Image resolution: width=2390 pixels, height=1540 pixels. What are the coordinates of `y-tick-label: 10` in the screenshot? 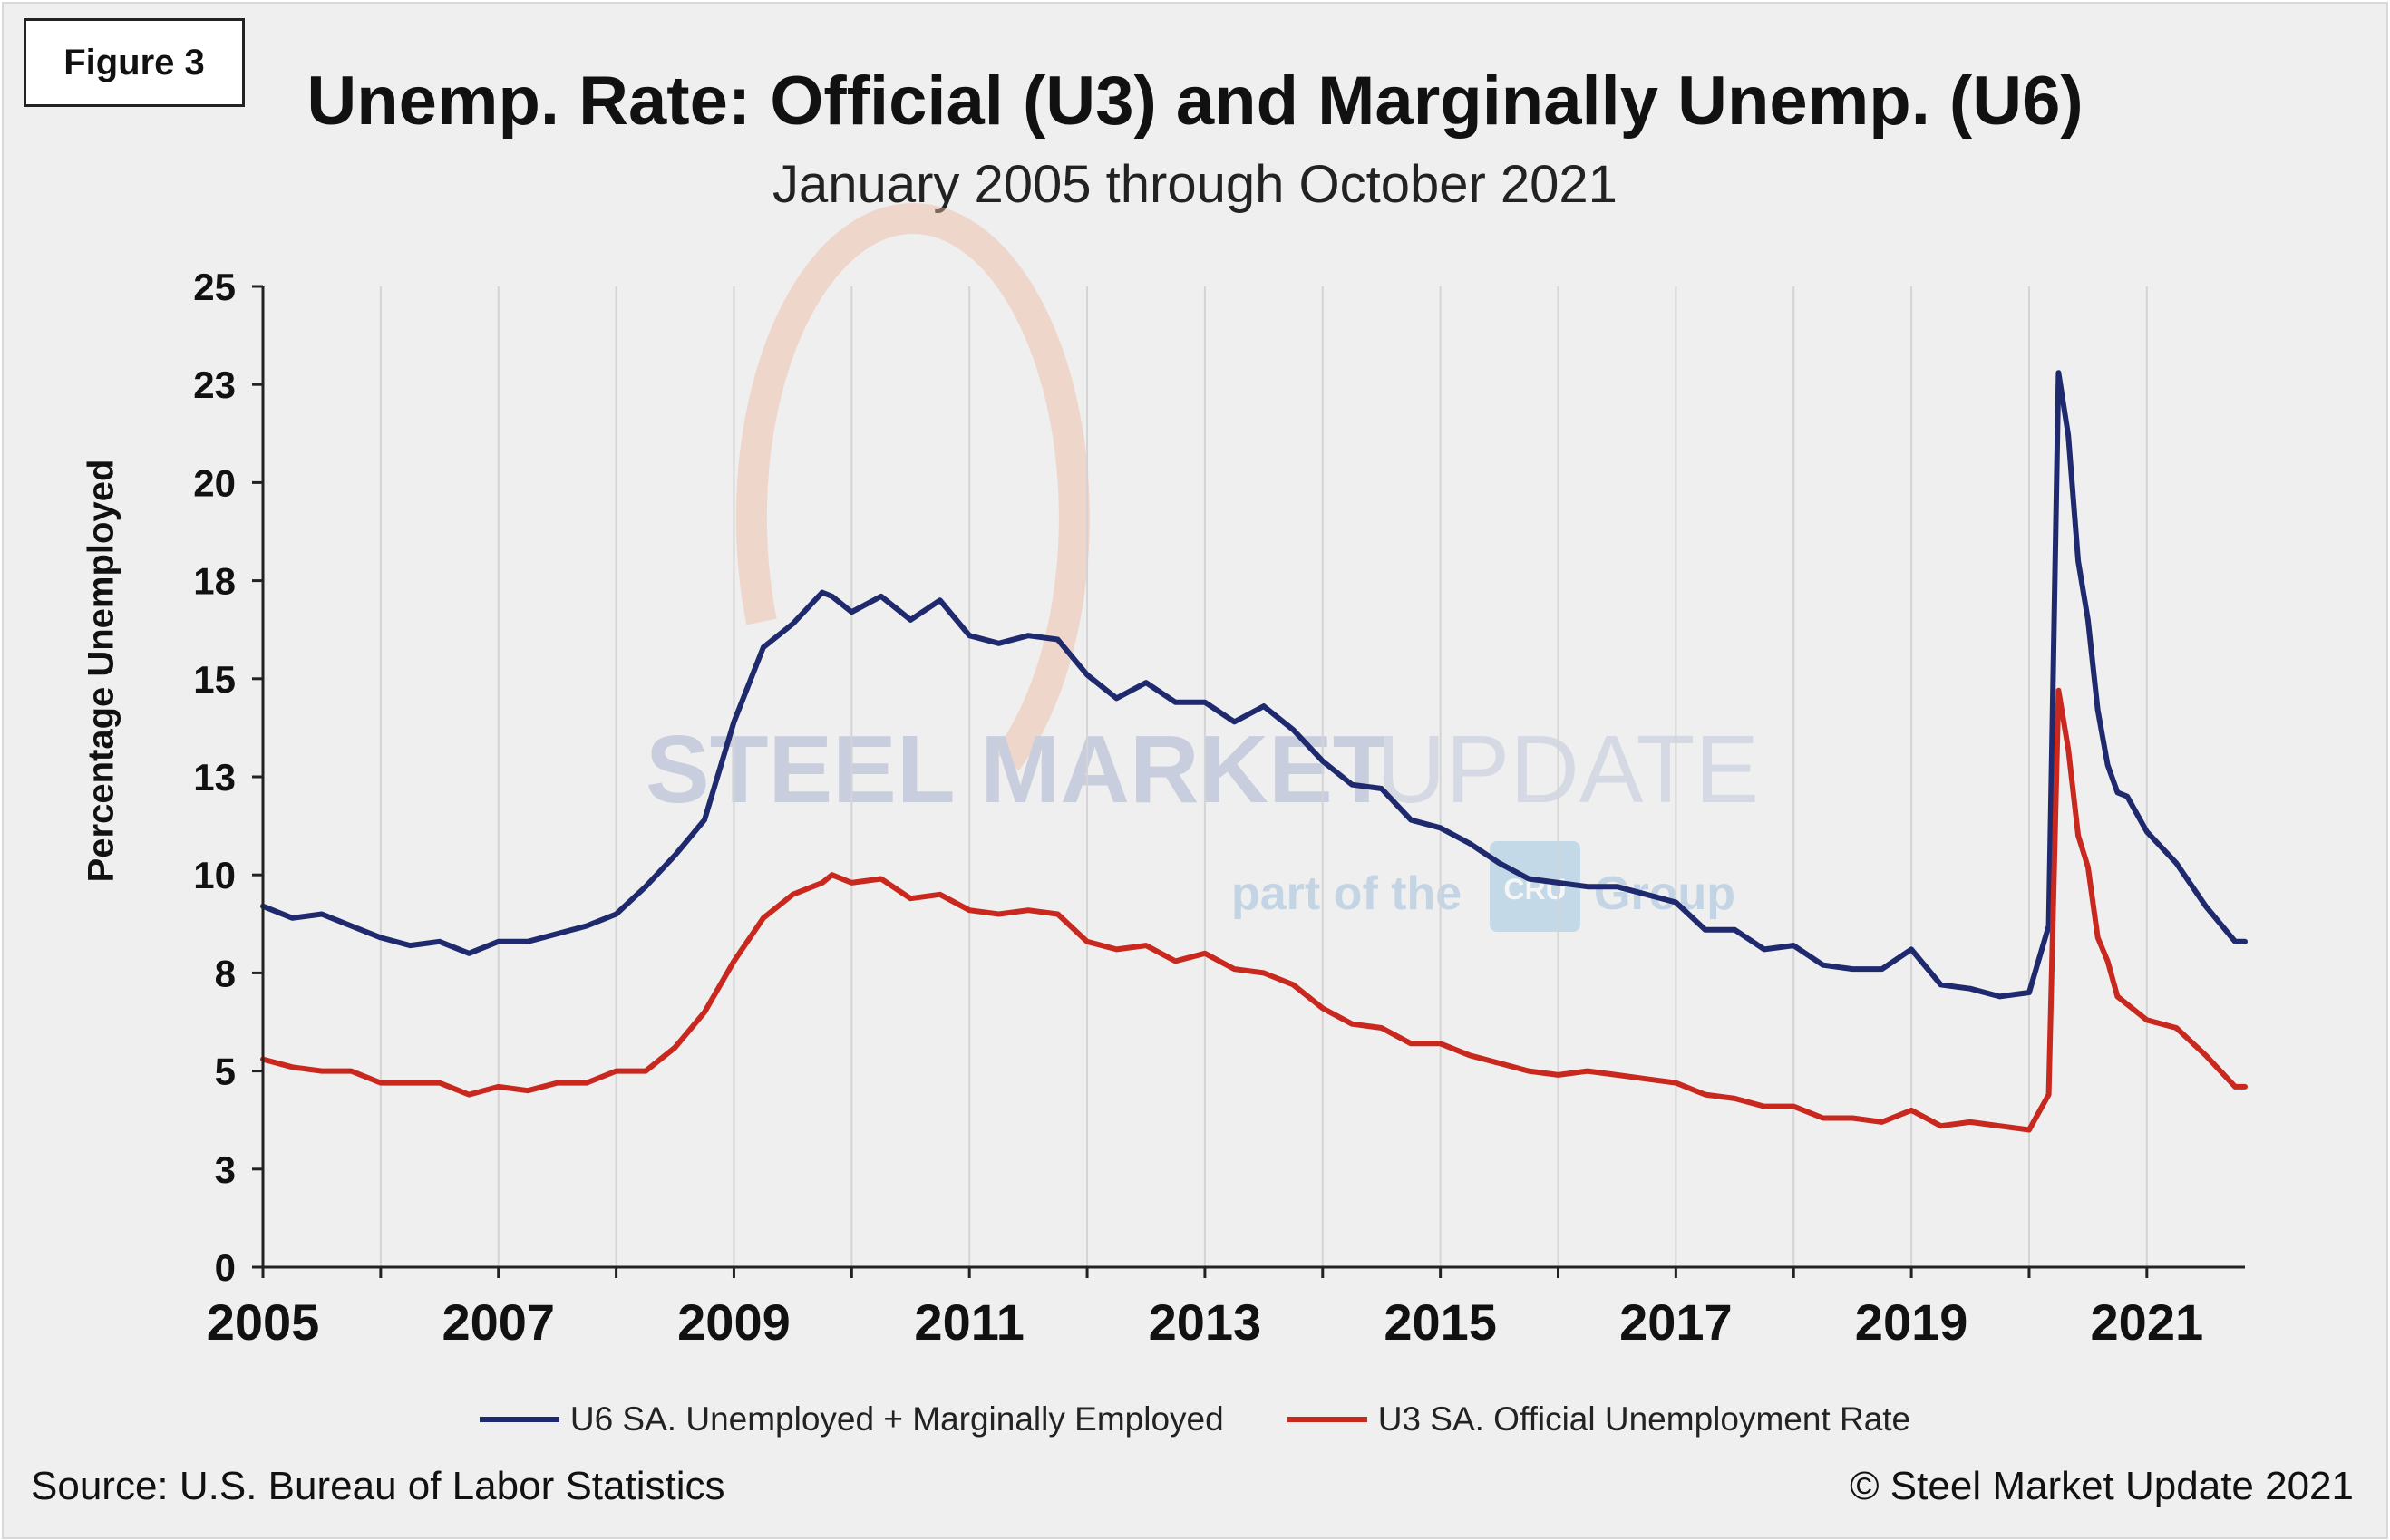 It's located at (214, 875).